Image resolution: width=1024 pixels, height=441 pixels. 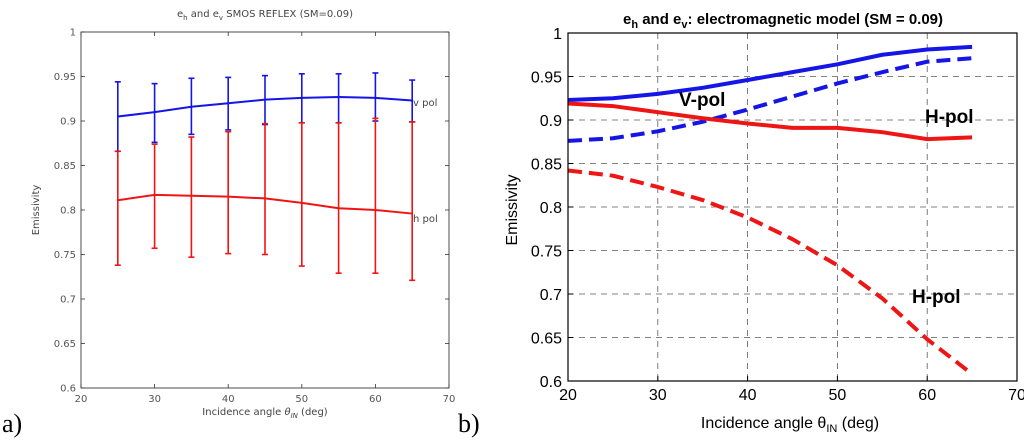 What do you see at coordinates (770, 121) in the screenshot?
I see `chart-b-series-hpol-solid` at bounding box center [770, 121].